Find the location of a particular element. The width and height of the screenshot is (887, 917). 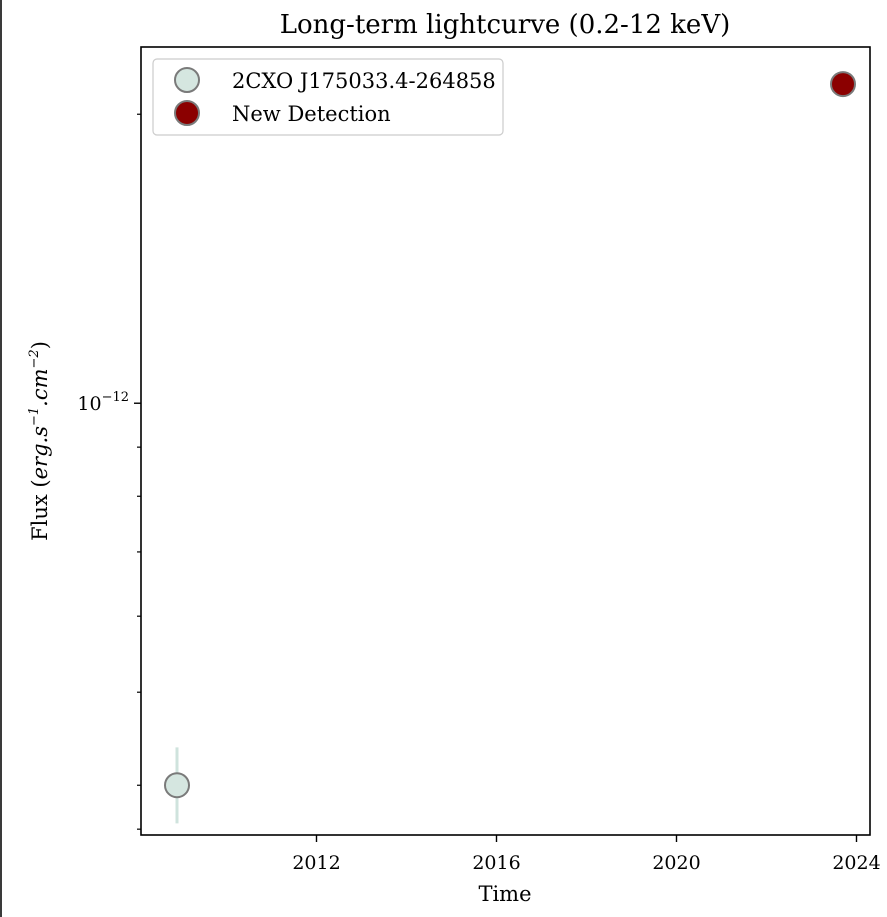

legend-marker-chandra is located at coordinates (187, 80).